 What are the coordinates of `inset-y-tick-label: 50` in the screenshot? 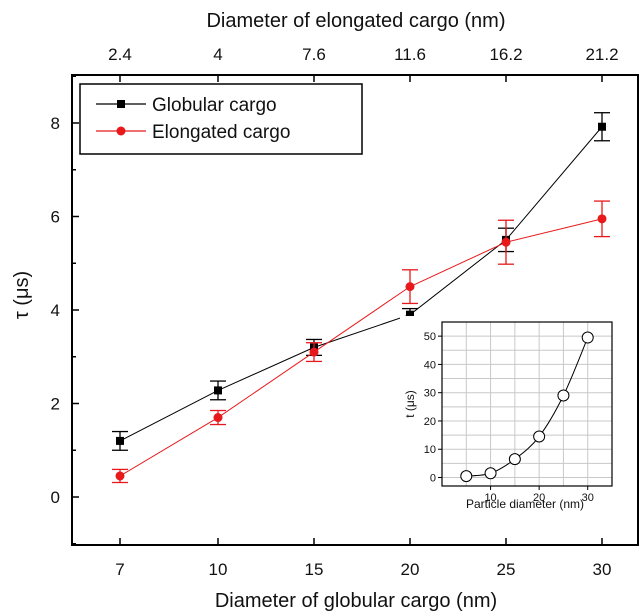 It's located at (430, 337).